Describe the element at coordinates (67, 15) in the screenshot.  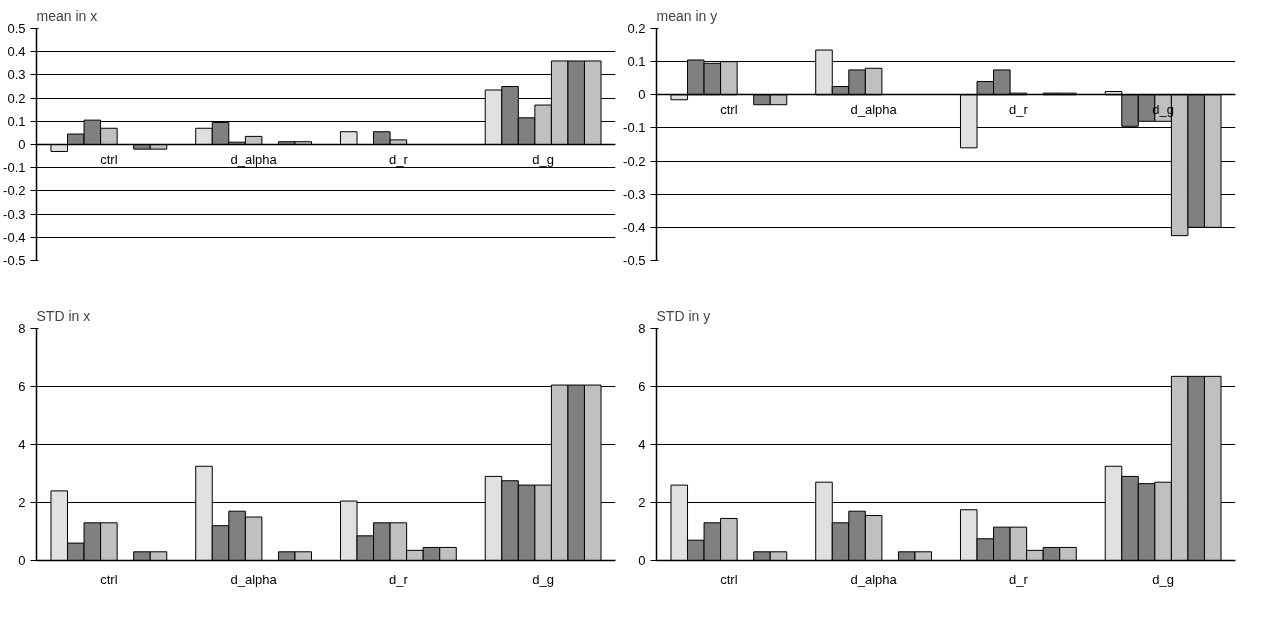
I see `chart-title: mean in x` at that location.